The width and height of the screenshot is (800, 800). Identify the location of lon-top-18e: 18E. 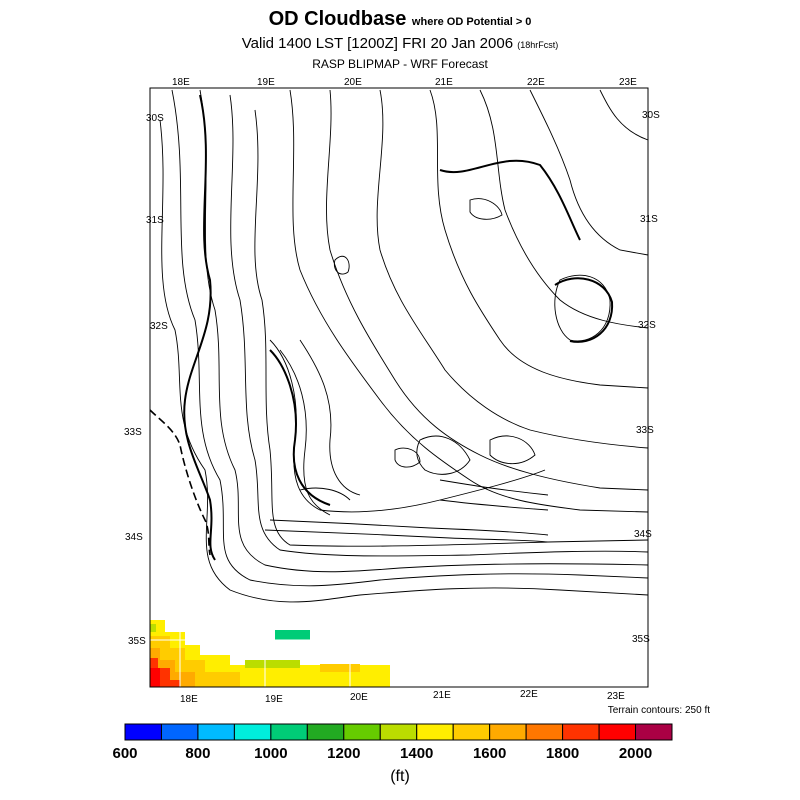
(181, 82).